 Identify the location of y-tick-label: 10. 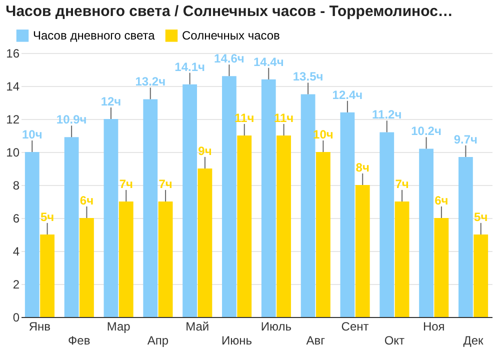
(13, 153).